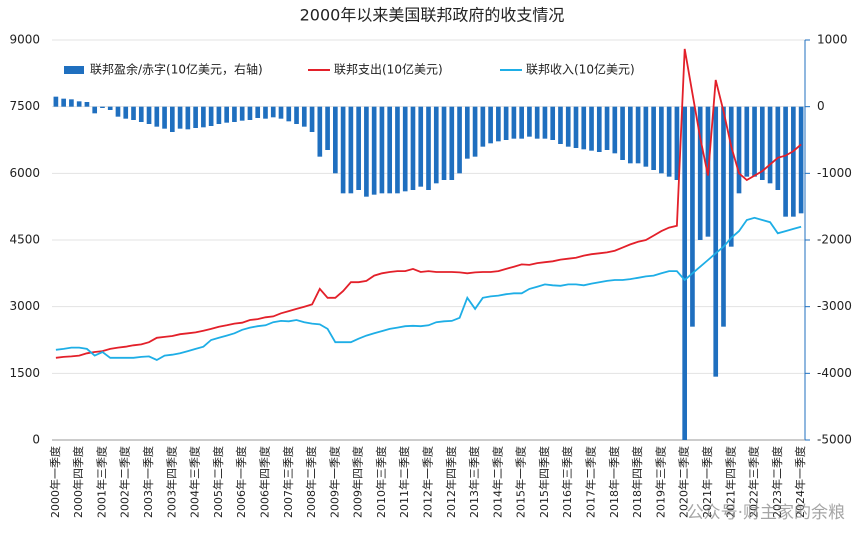  What do you see at coordinates (334, 482) in the screenshot?
I see `x-tick-label: 2009年一季度` at bounding box center [334, 482].